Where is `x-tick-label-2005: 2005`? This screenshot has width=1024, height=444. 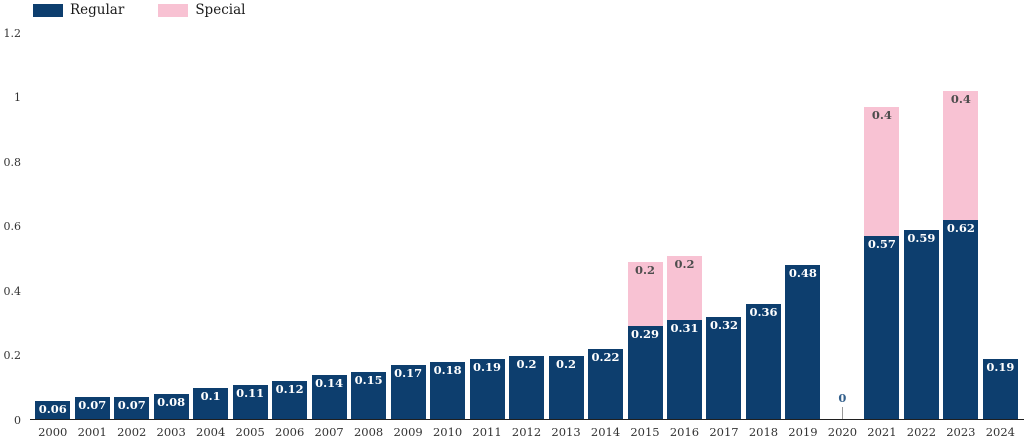 x-tick-label-2005: 2005 is located at coordinates (250, 432).